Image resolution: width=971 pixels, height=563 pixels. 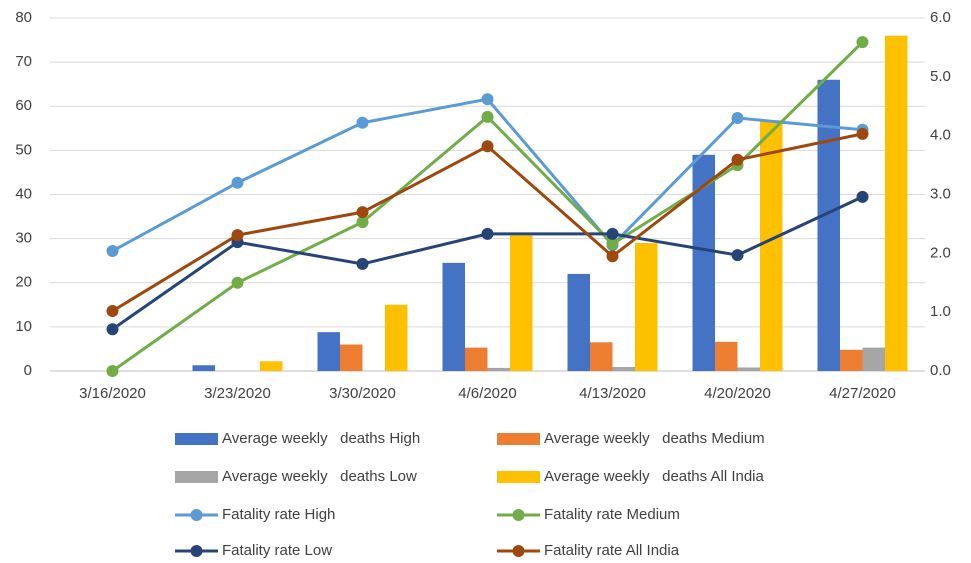 What do you see at coordinates (612, 514) in the screenshot?
I see `legend-label: Fatality rate Medium` at bounding box center [612, 514].